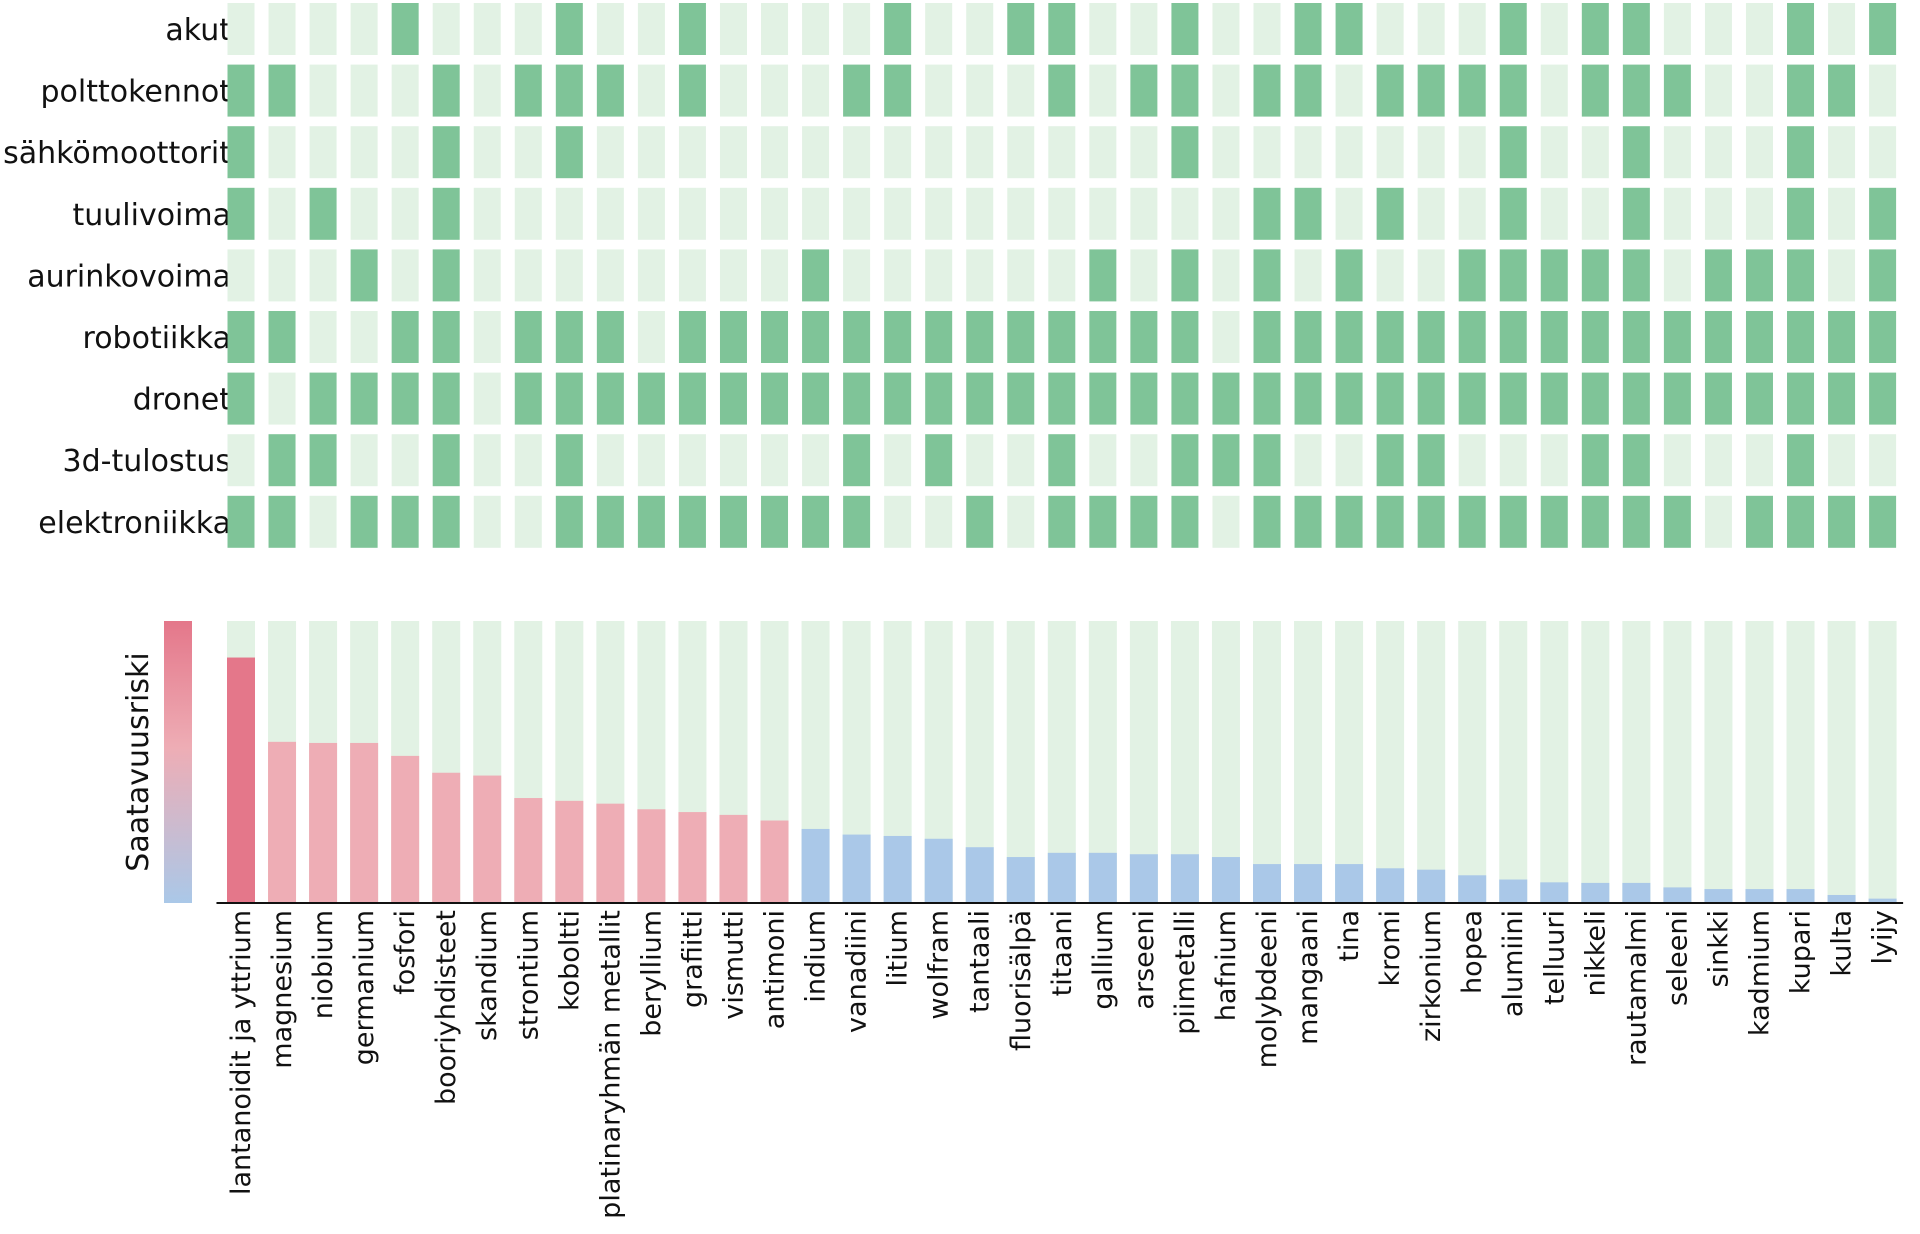  What do you see at coordinates (897, 868) in the screenshot?
I see `risk-bar-litium` at bounding box center [897, 868].